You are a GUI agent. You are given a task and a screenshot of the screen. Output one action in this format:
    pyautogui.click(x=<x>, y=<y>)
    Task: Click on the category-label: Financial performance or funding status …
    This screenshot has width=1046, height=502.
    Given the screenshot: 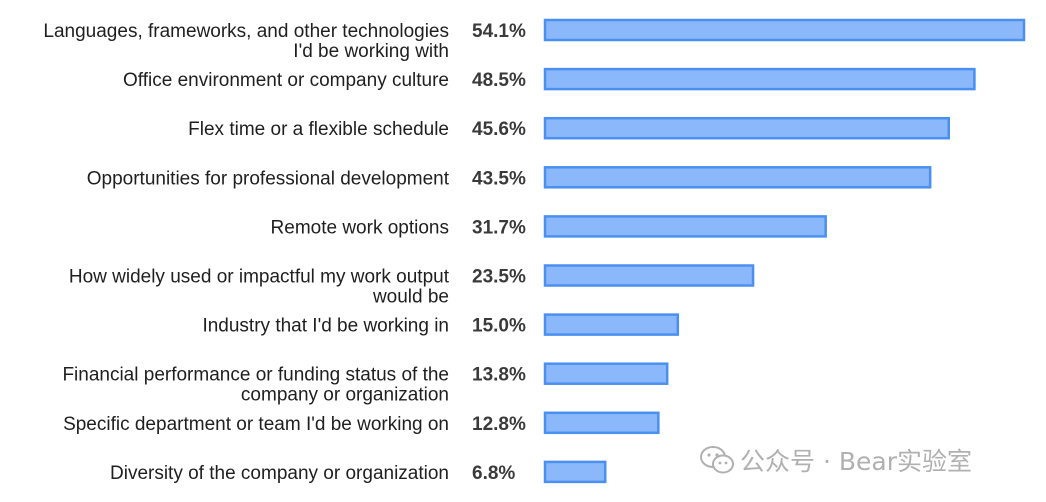 What is the action you would take?
    pyautogui.click(x=255, y=385)
    